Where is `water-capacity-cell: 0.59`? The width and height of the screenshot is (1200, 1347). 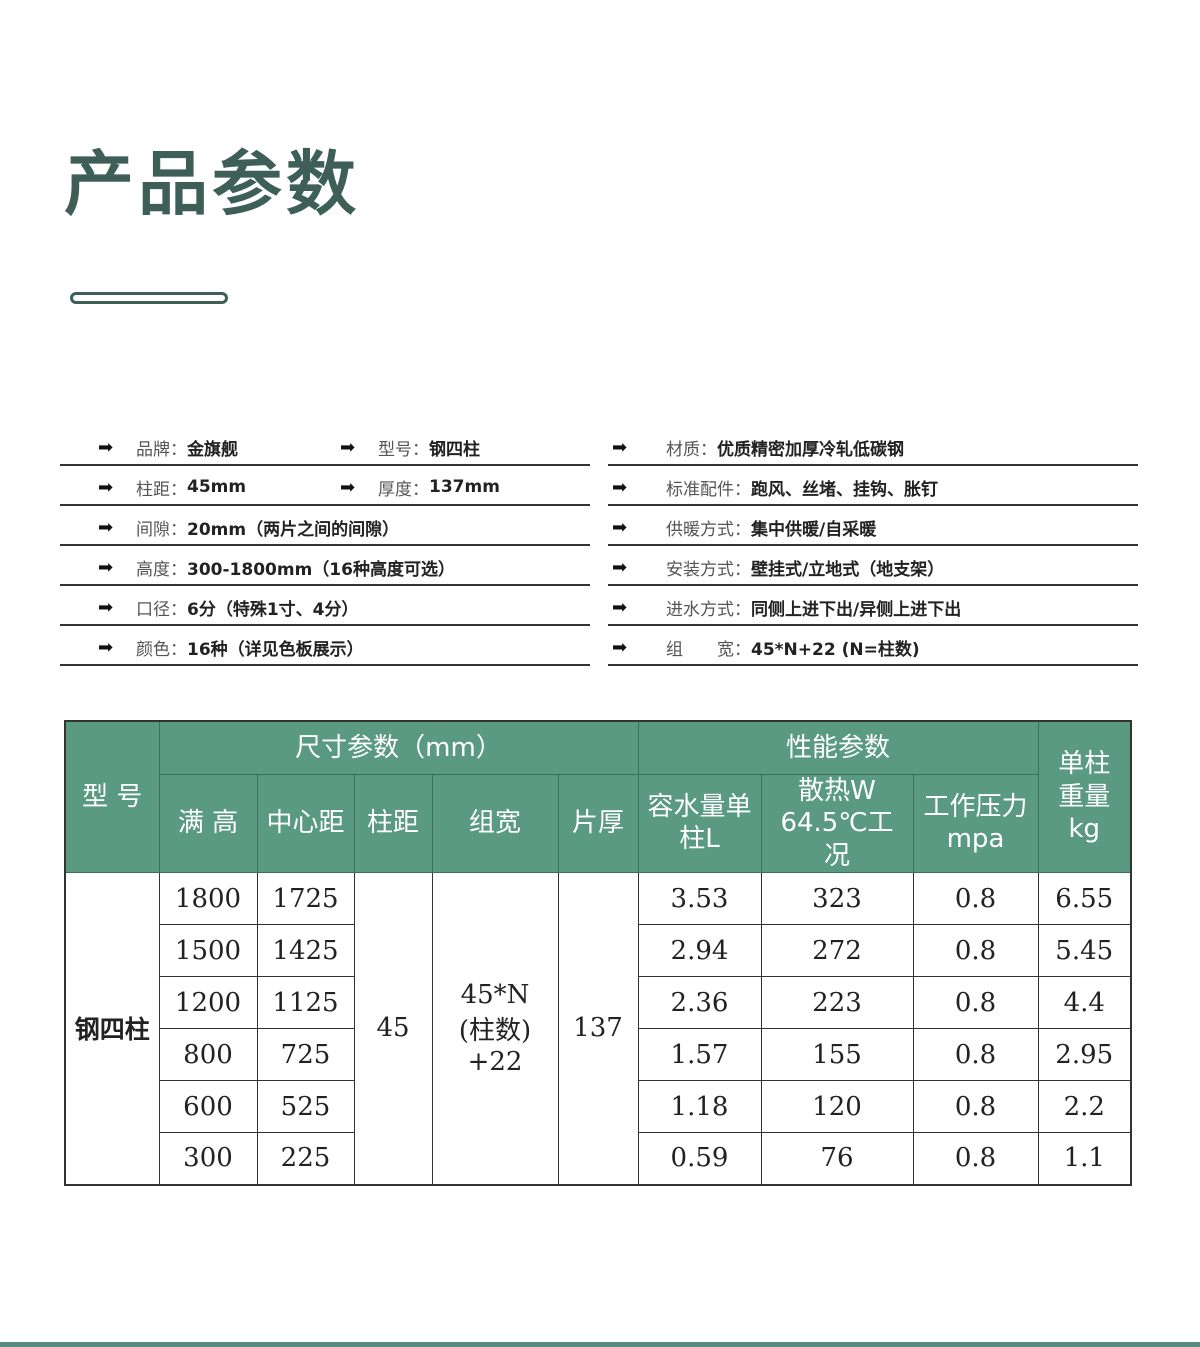
water-capacity-cell: 0.59 is located at coordinates (699, 1158).